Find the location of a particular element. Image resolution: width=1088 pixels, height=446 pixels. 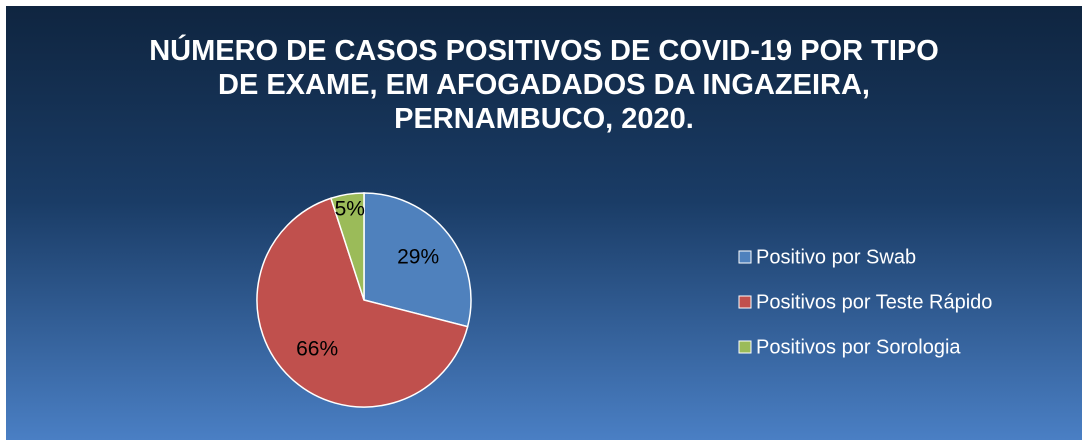

data-label: 66% is located at coordinates (317, 348).